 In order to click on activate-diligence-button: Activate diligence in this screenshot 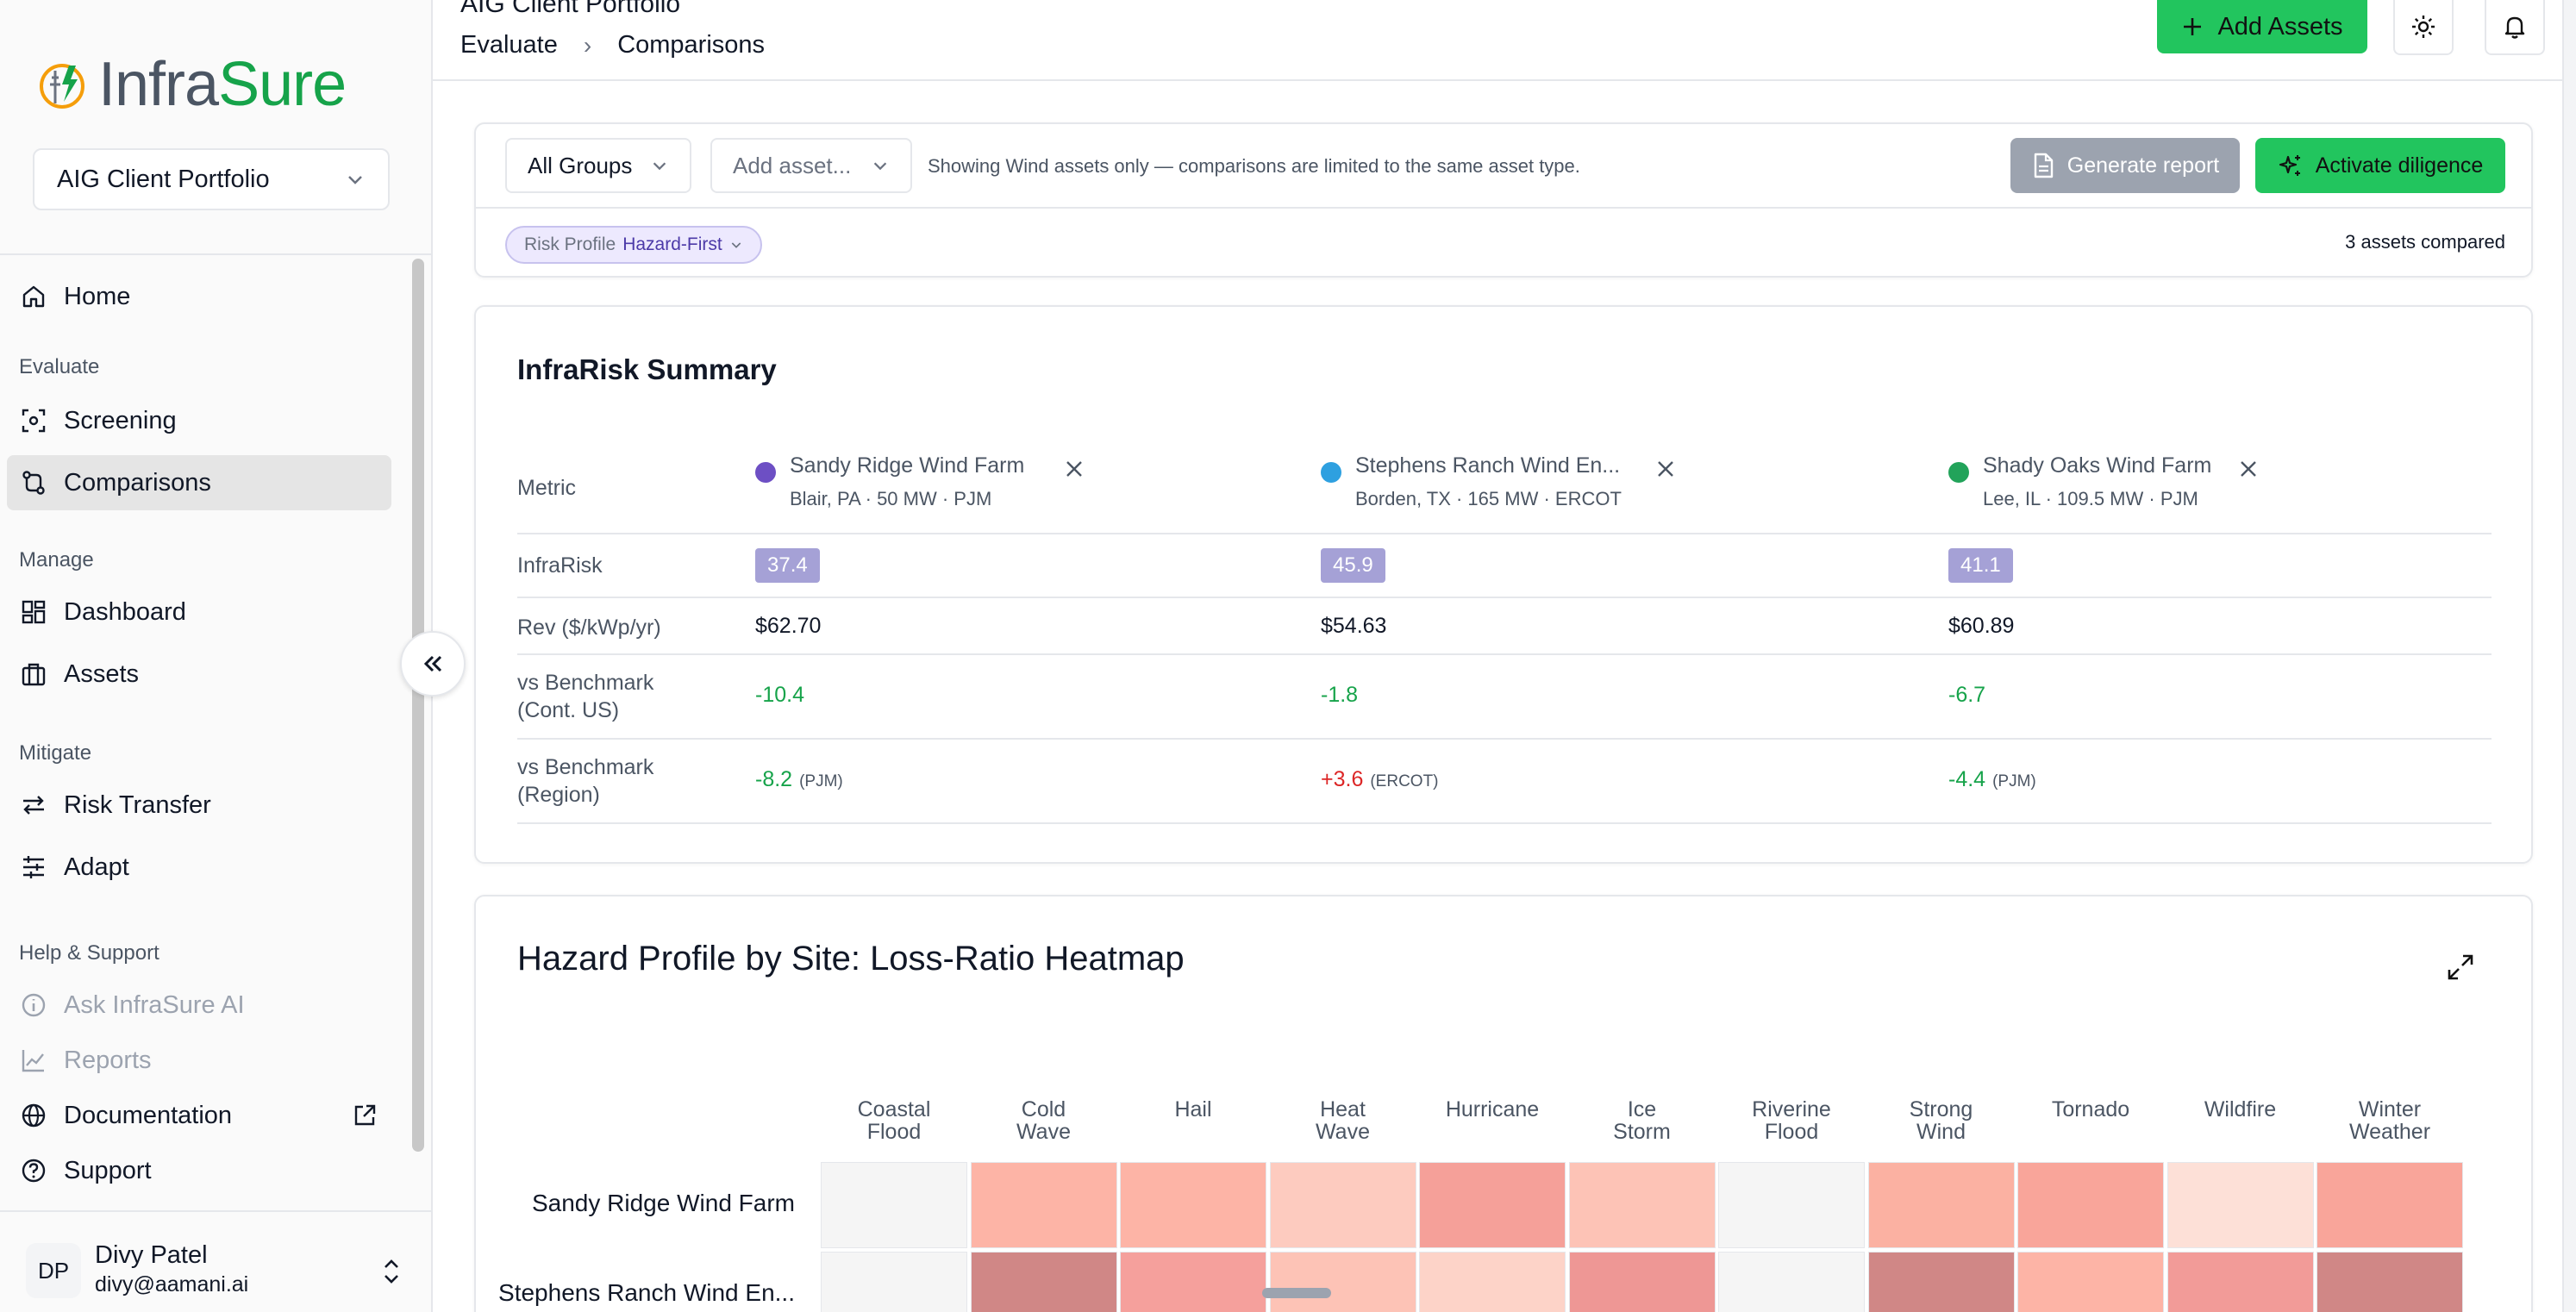, I will do `click(2380, 165)`.